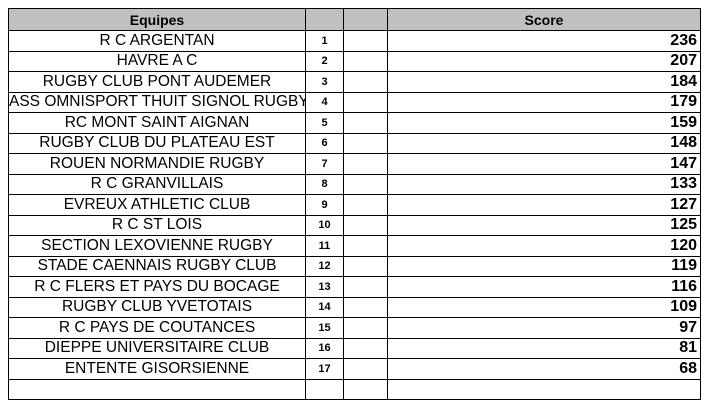 This screenshot has width=706, height=410. I want to click on score-cell: 148, so click(544, 143).